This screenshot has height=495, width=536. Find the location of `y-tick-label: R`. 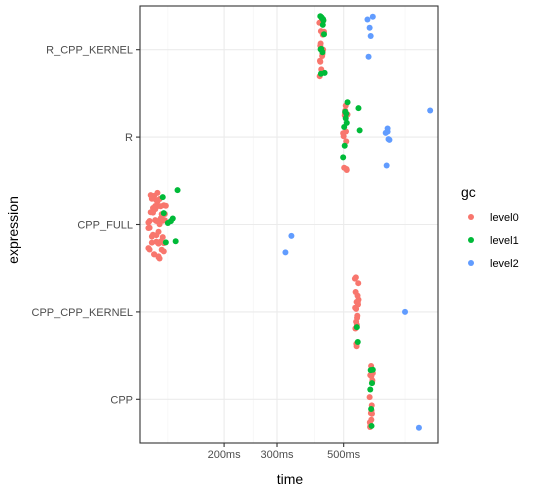

y-tick-label: R is located at coordinates (129, 138).